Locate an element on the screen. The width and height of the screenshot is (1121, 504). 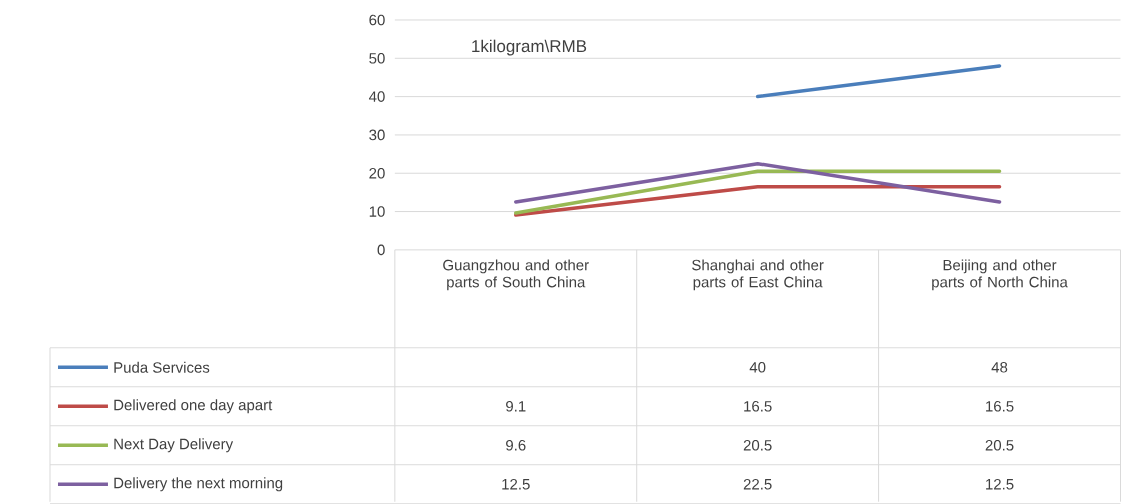
data-label: 48 is located at coordinates (999, 367).